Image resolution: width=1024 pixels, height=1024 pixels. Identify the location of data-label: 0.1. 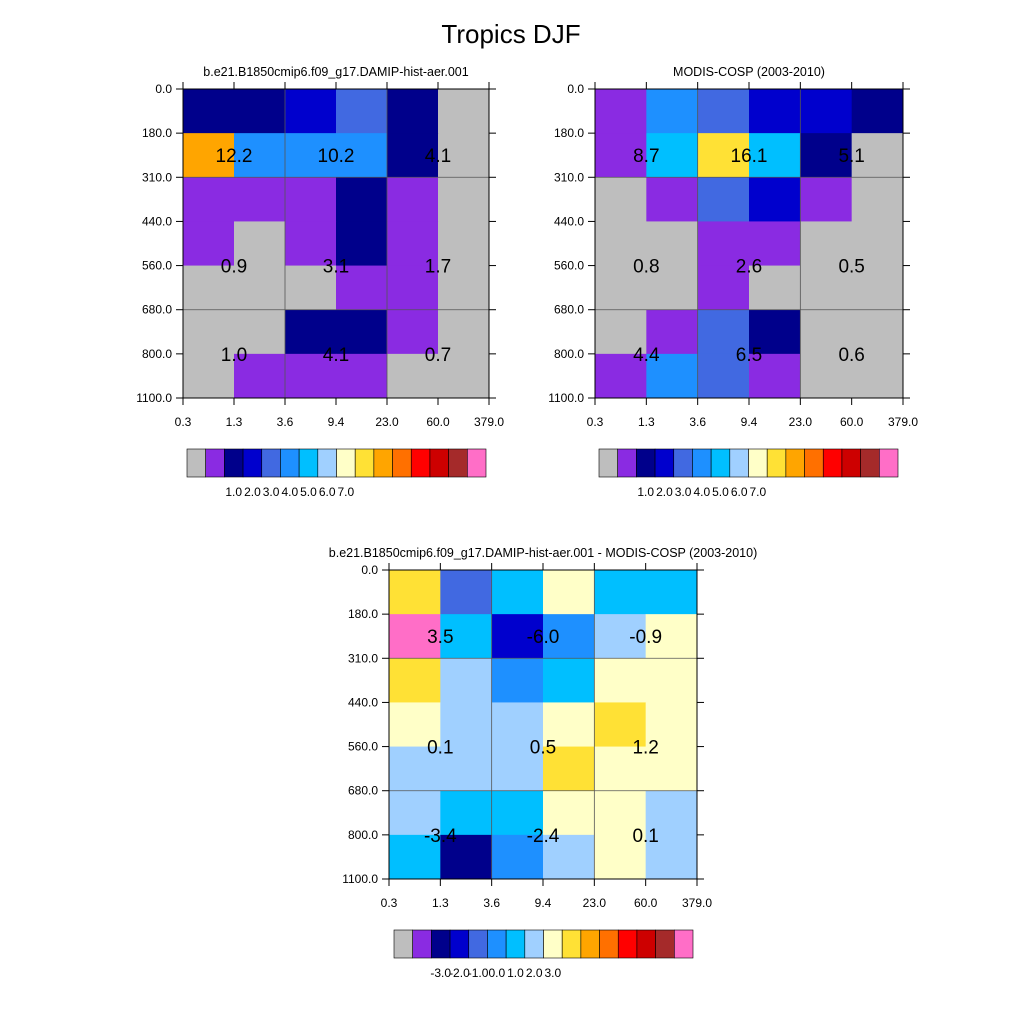
(645, 836).